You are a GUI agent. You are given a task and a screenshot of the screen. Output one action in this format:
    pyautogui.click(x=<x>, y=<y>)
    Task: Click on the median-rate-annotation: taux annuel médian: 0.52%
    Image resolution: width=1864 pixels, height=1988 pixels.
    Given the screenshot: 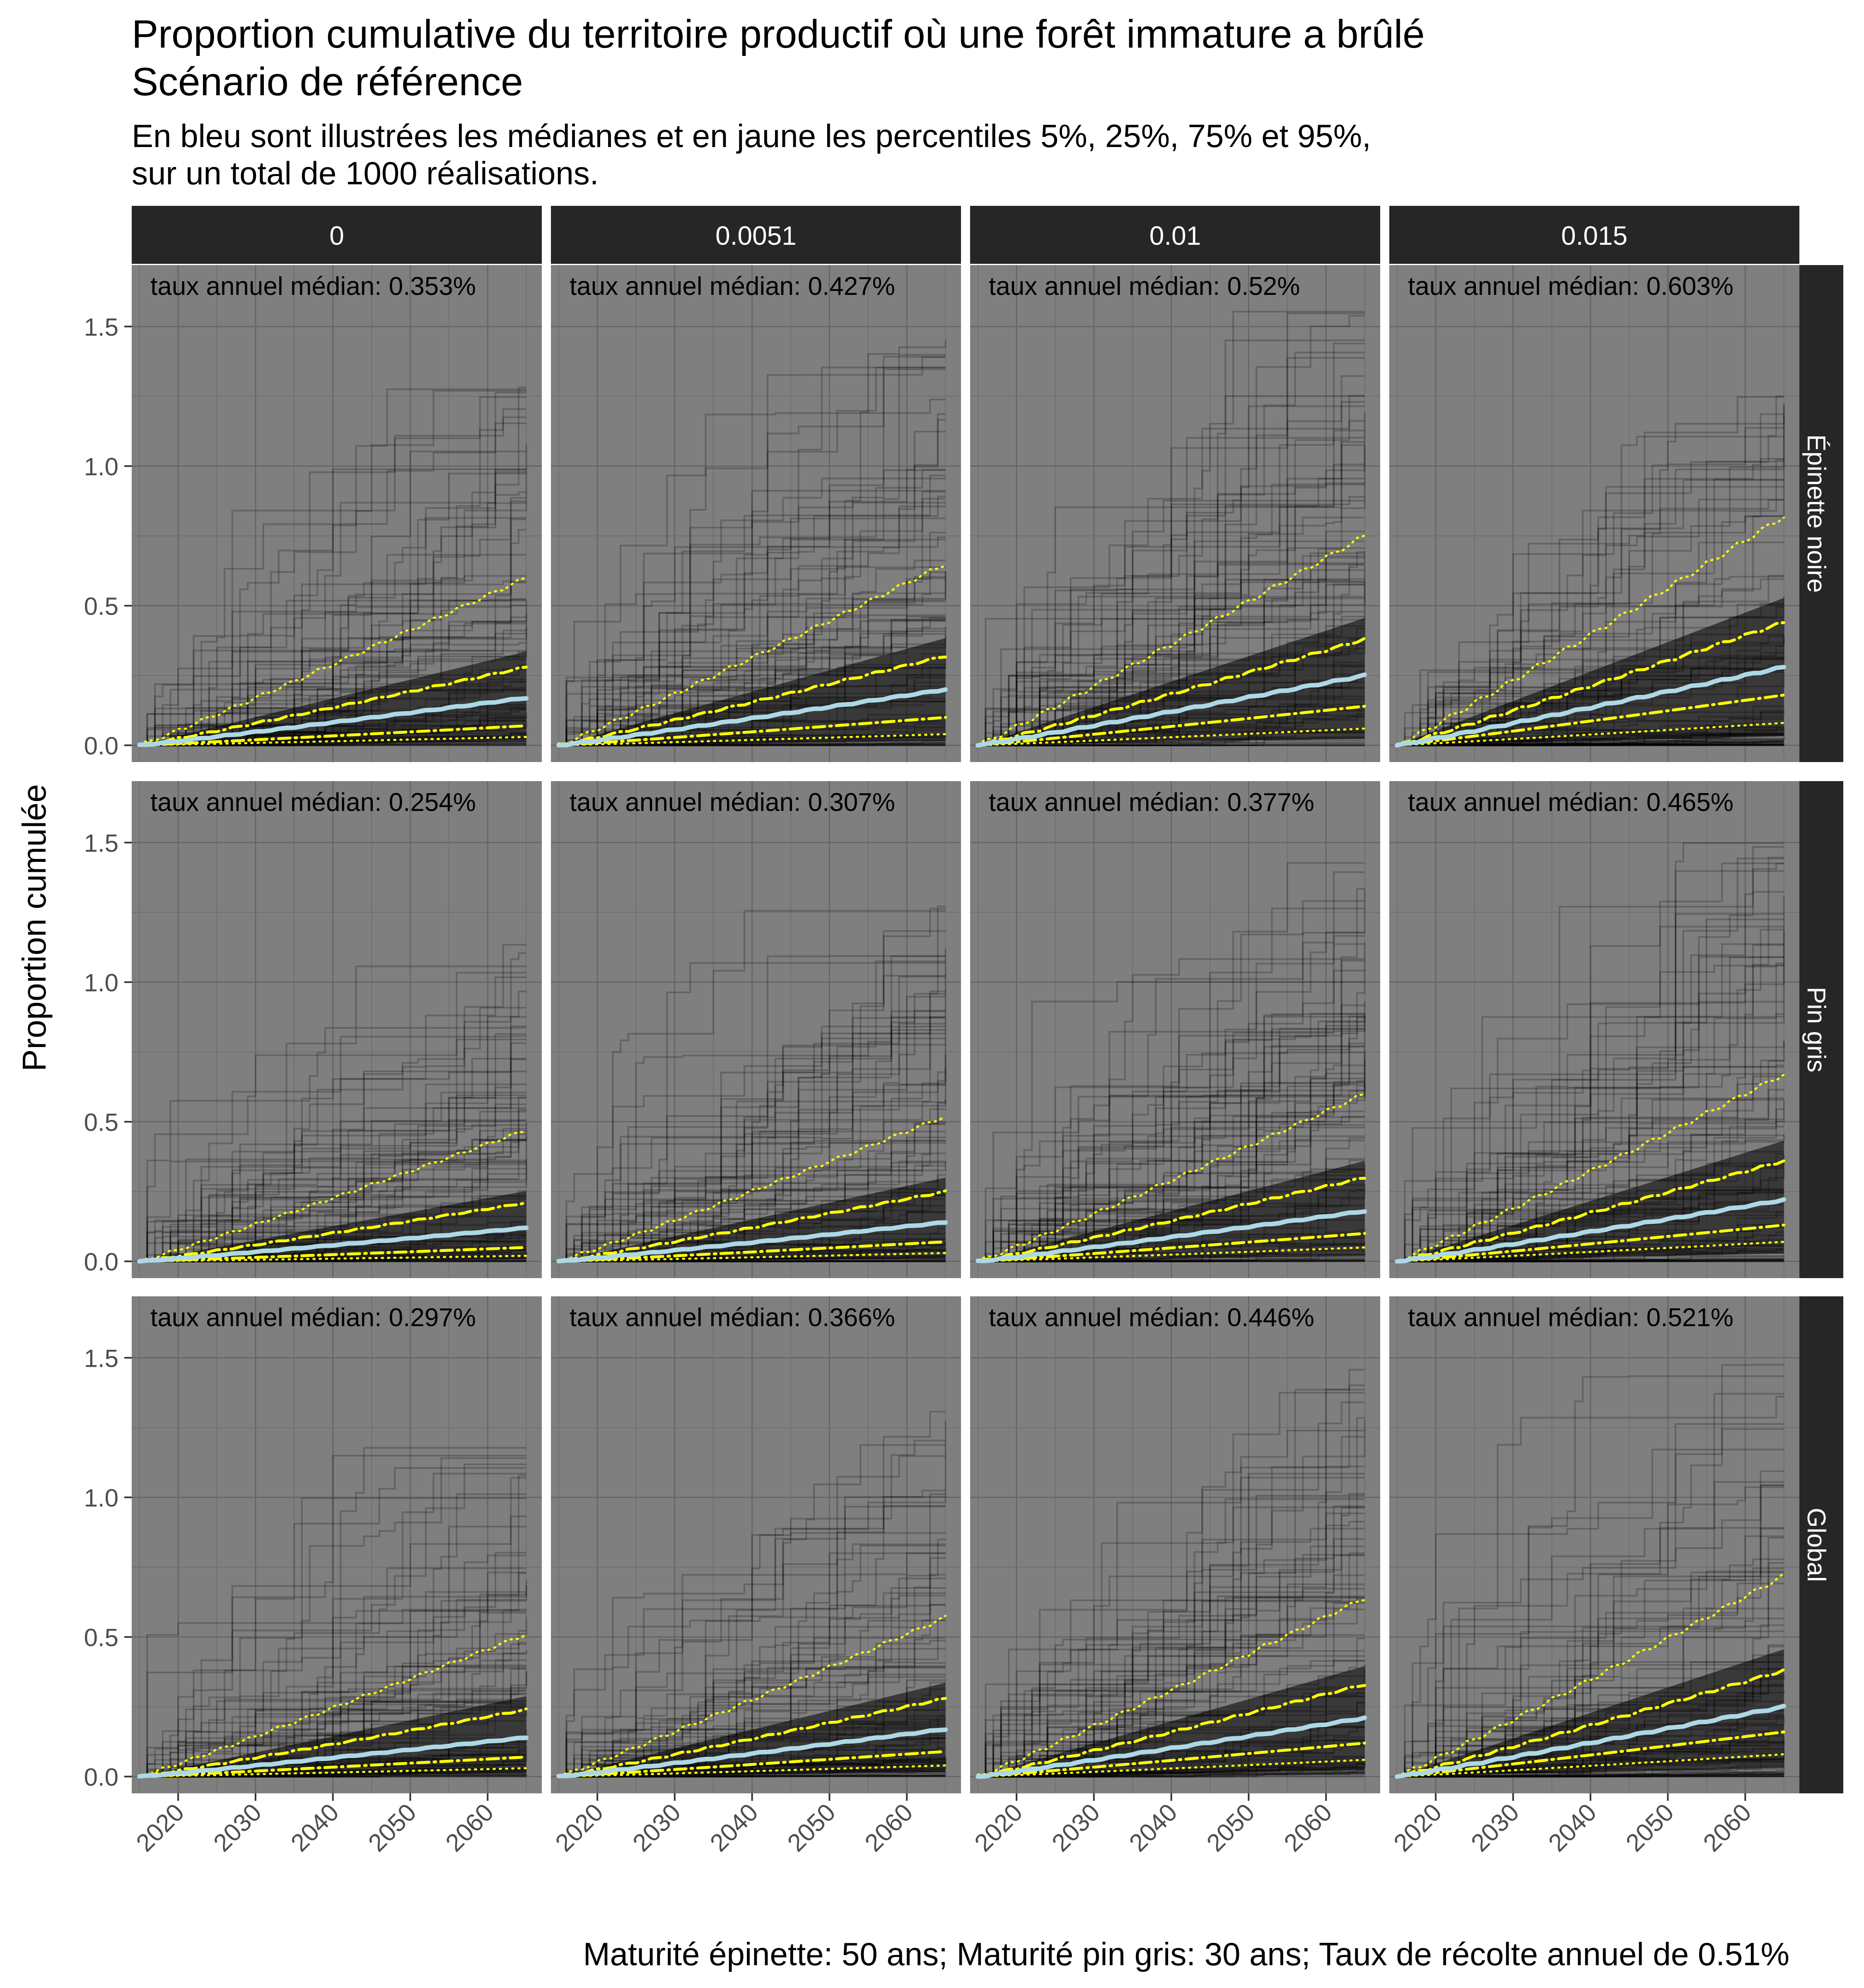 What is the action you would take?
    pyautogui.click(x=1144, y=286)
    